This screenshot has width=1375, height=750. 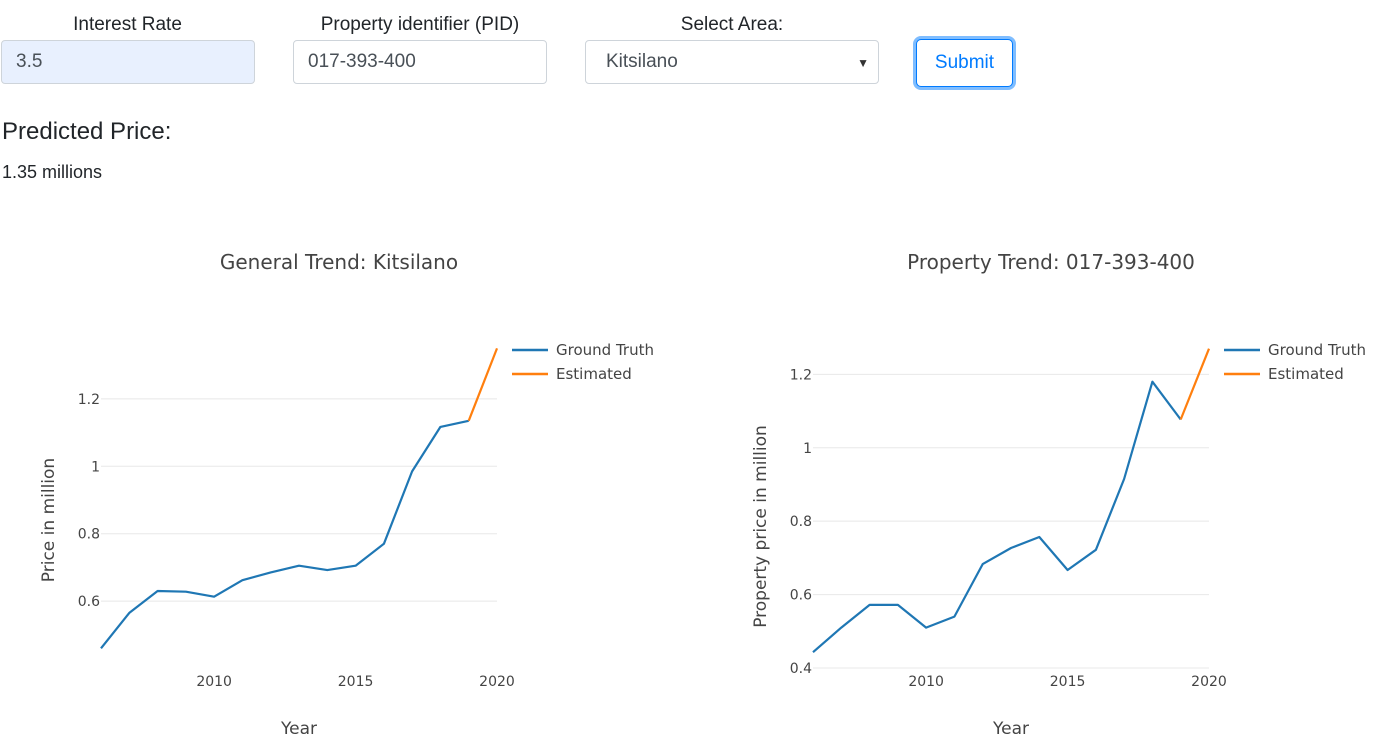 I want to click on area-select: Kitsilano ▼, so click(x=732, y=62).